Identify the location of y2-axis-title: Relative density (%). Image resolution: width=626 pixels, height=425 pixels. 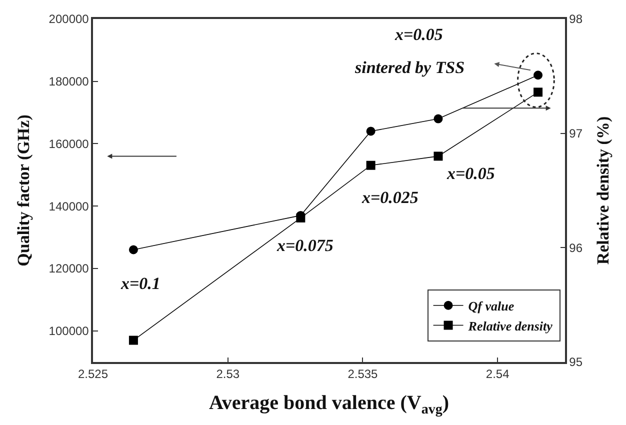
(603, 190).